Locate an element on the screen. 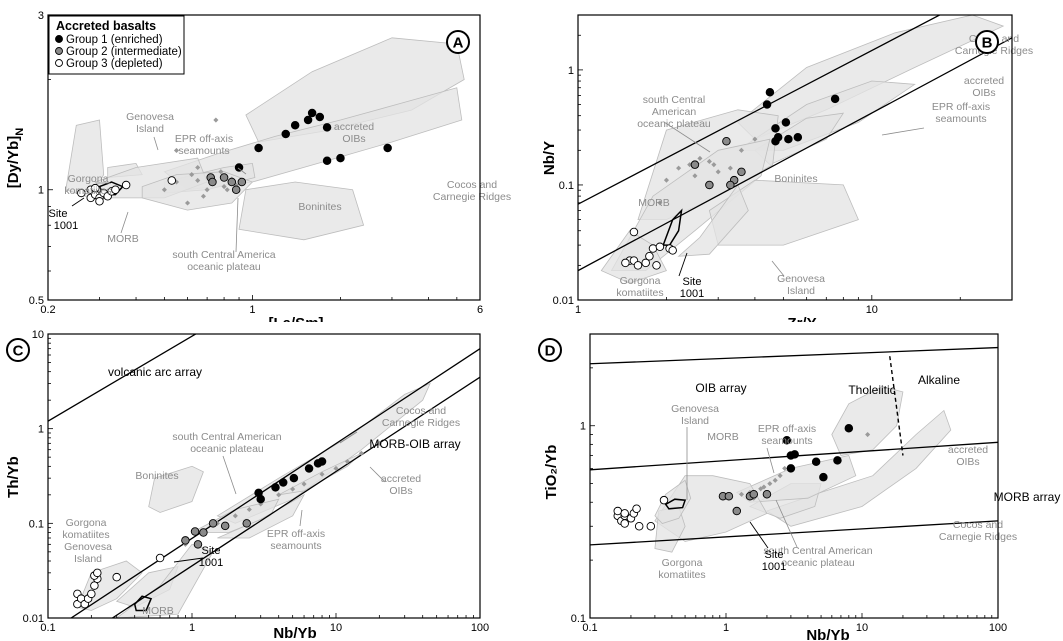 The width and height of the screenshot is (1063, 641). panel-letter: D is located at coordinates (550, 351).